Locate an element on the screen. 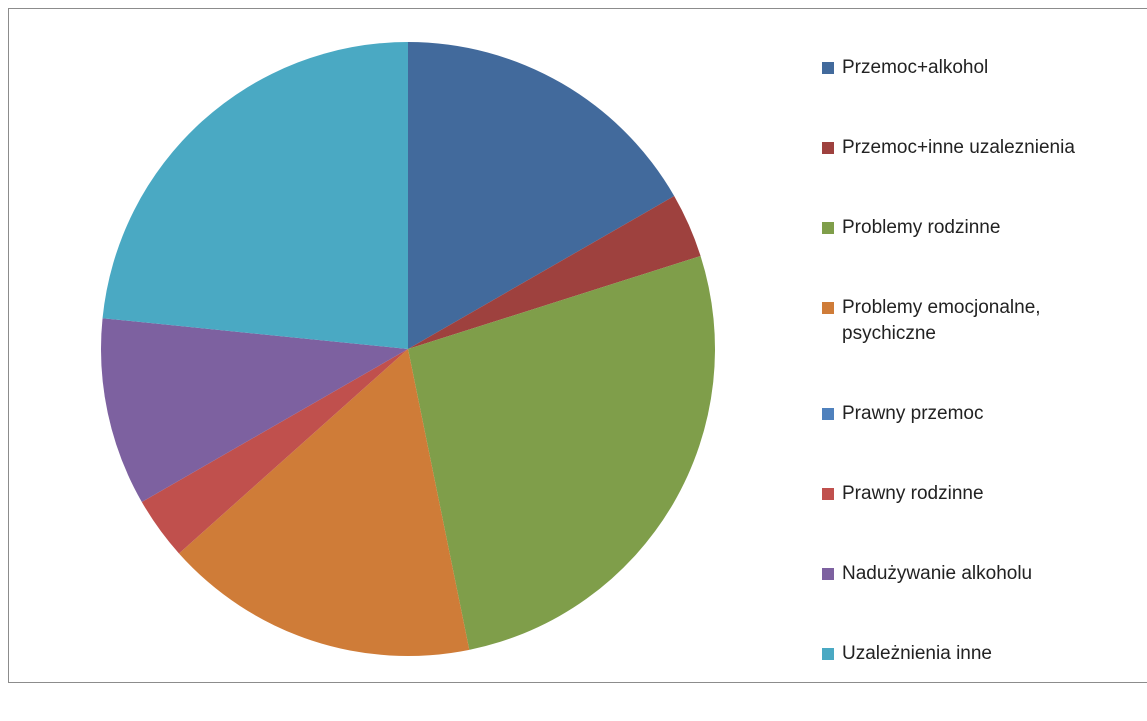 The width and height of the screenshot is (1147, 721). legend-label: Problemy rodzinne is located at coordinates (921, 227).